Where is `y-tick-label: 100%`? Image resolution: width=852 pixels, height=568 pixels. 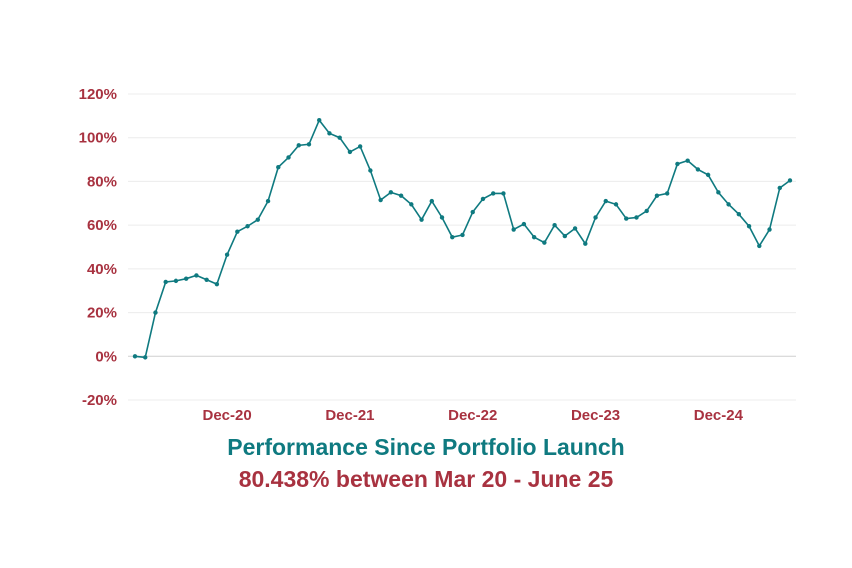 y-tick-label: 100% is located at coordinates (98, 138).